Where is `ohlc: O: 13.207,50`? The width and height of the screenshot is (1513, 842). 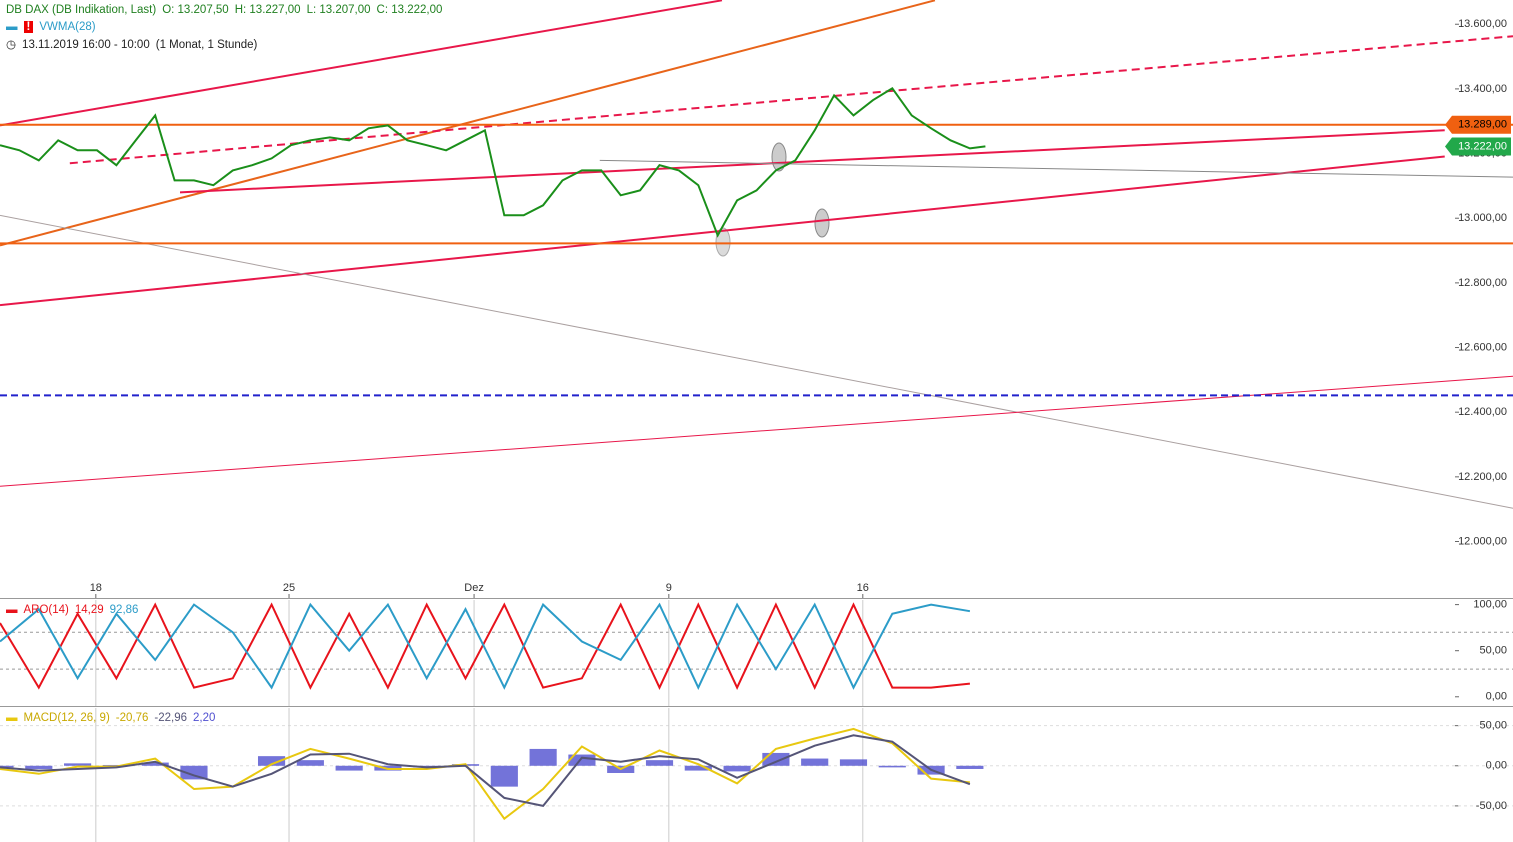 ohlc: O: 13.207,50 is located at coordinates (195, 10).